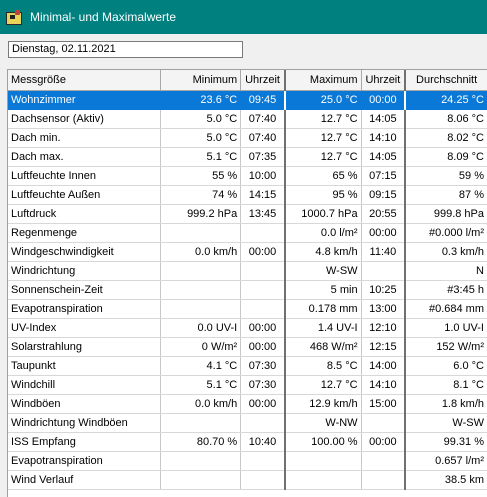 Image resolution: width=487 pixels, height=497 pixels. Describe the element at coordinates (201, 176) in the screenshot. I see `cell-minimum: 55 %` at that location.